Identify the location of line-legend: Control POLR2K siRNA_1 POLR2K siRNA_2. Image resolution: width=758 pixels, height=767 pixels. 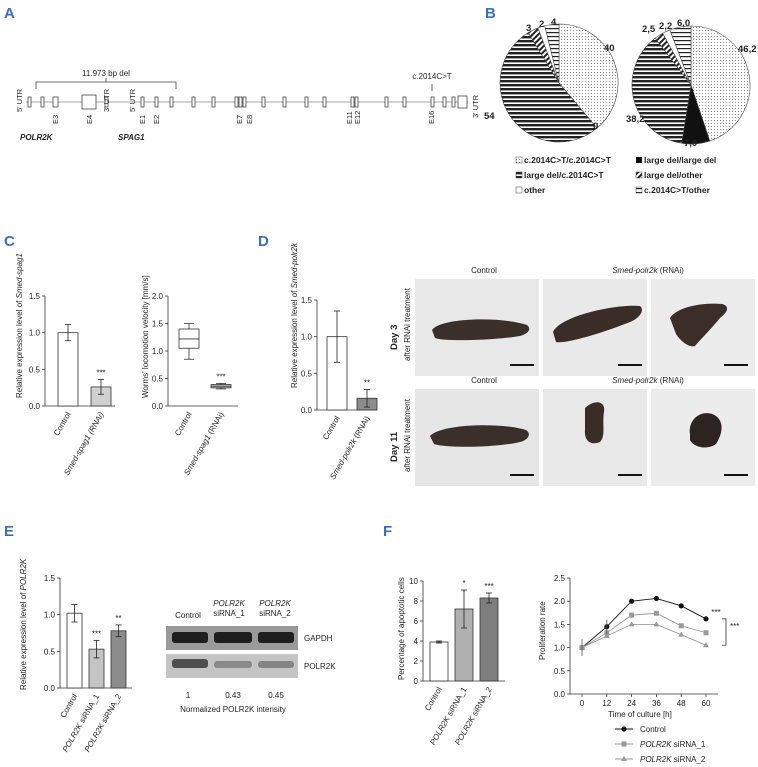
(660, 744).